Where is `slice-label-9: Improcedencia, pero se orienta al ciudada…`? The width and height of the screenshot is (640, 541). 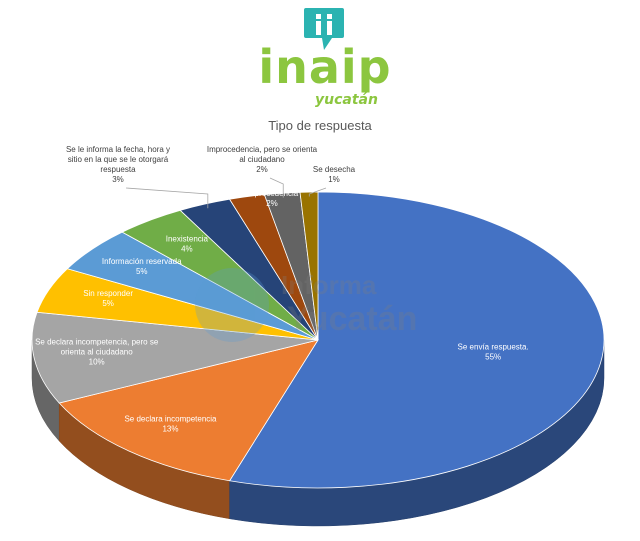
slice-label-9: Improcedencia, pero se orienta al ciudada… is located at coordinates (262, 159).